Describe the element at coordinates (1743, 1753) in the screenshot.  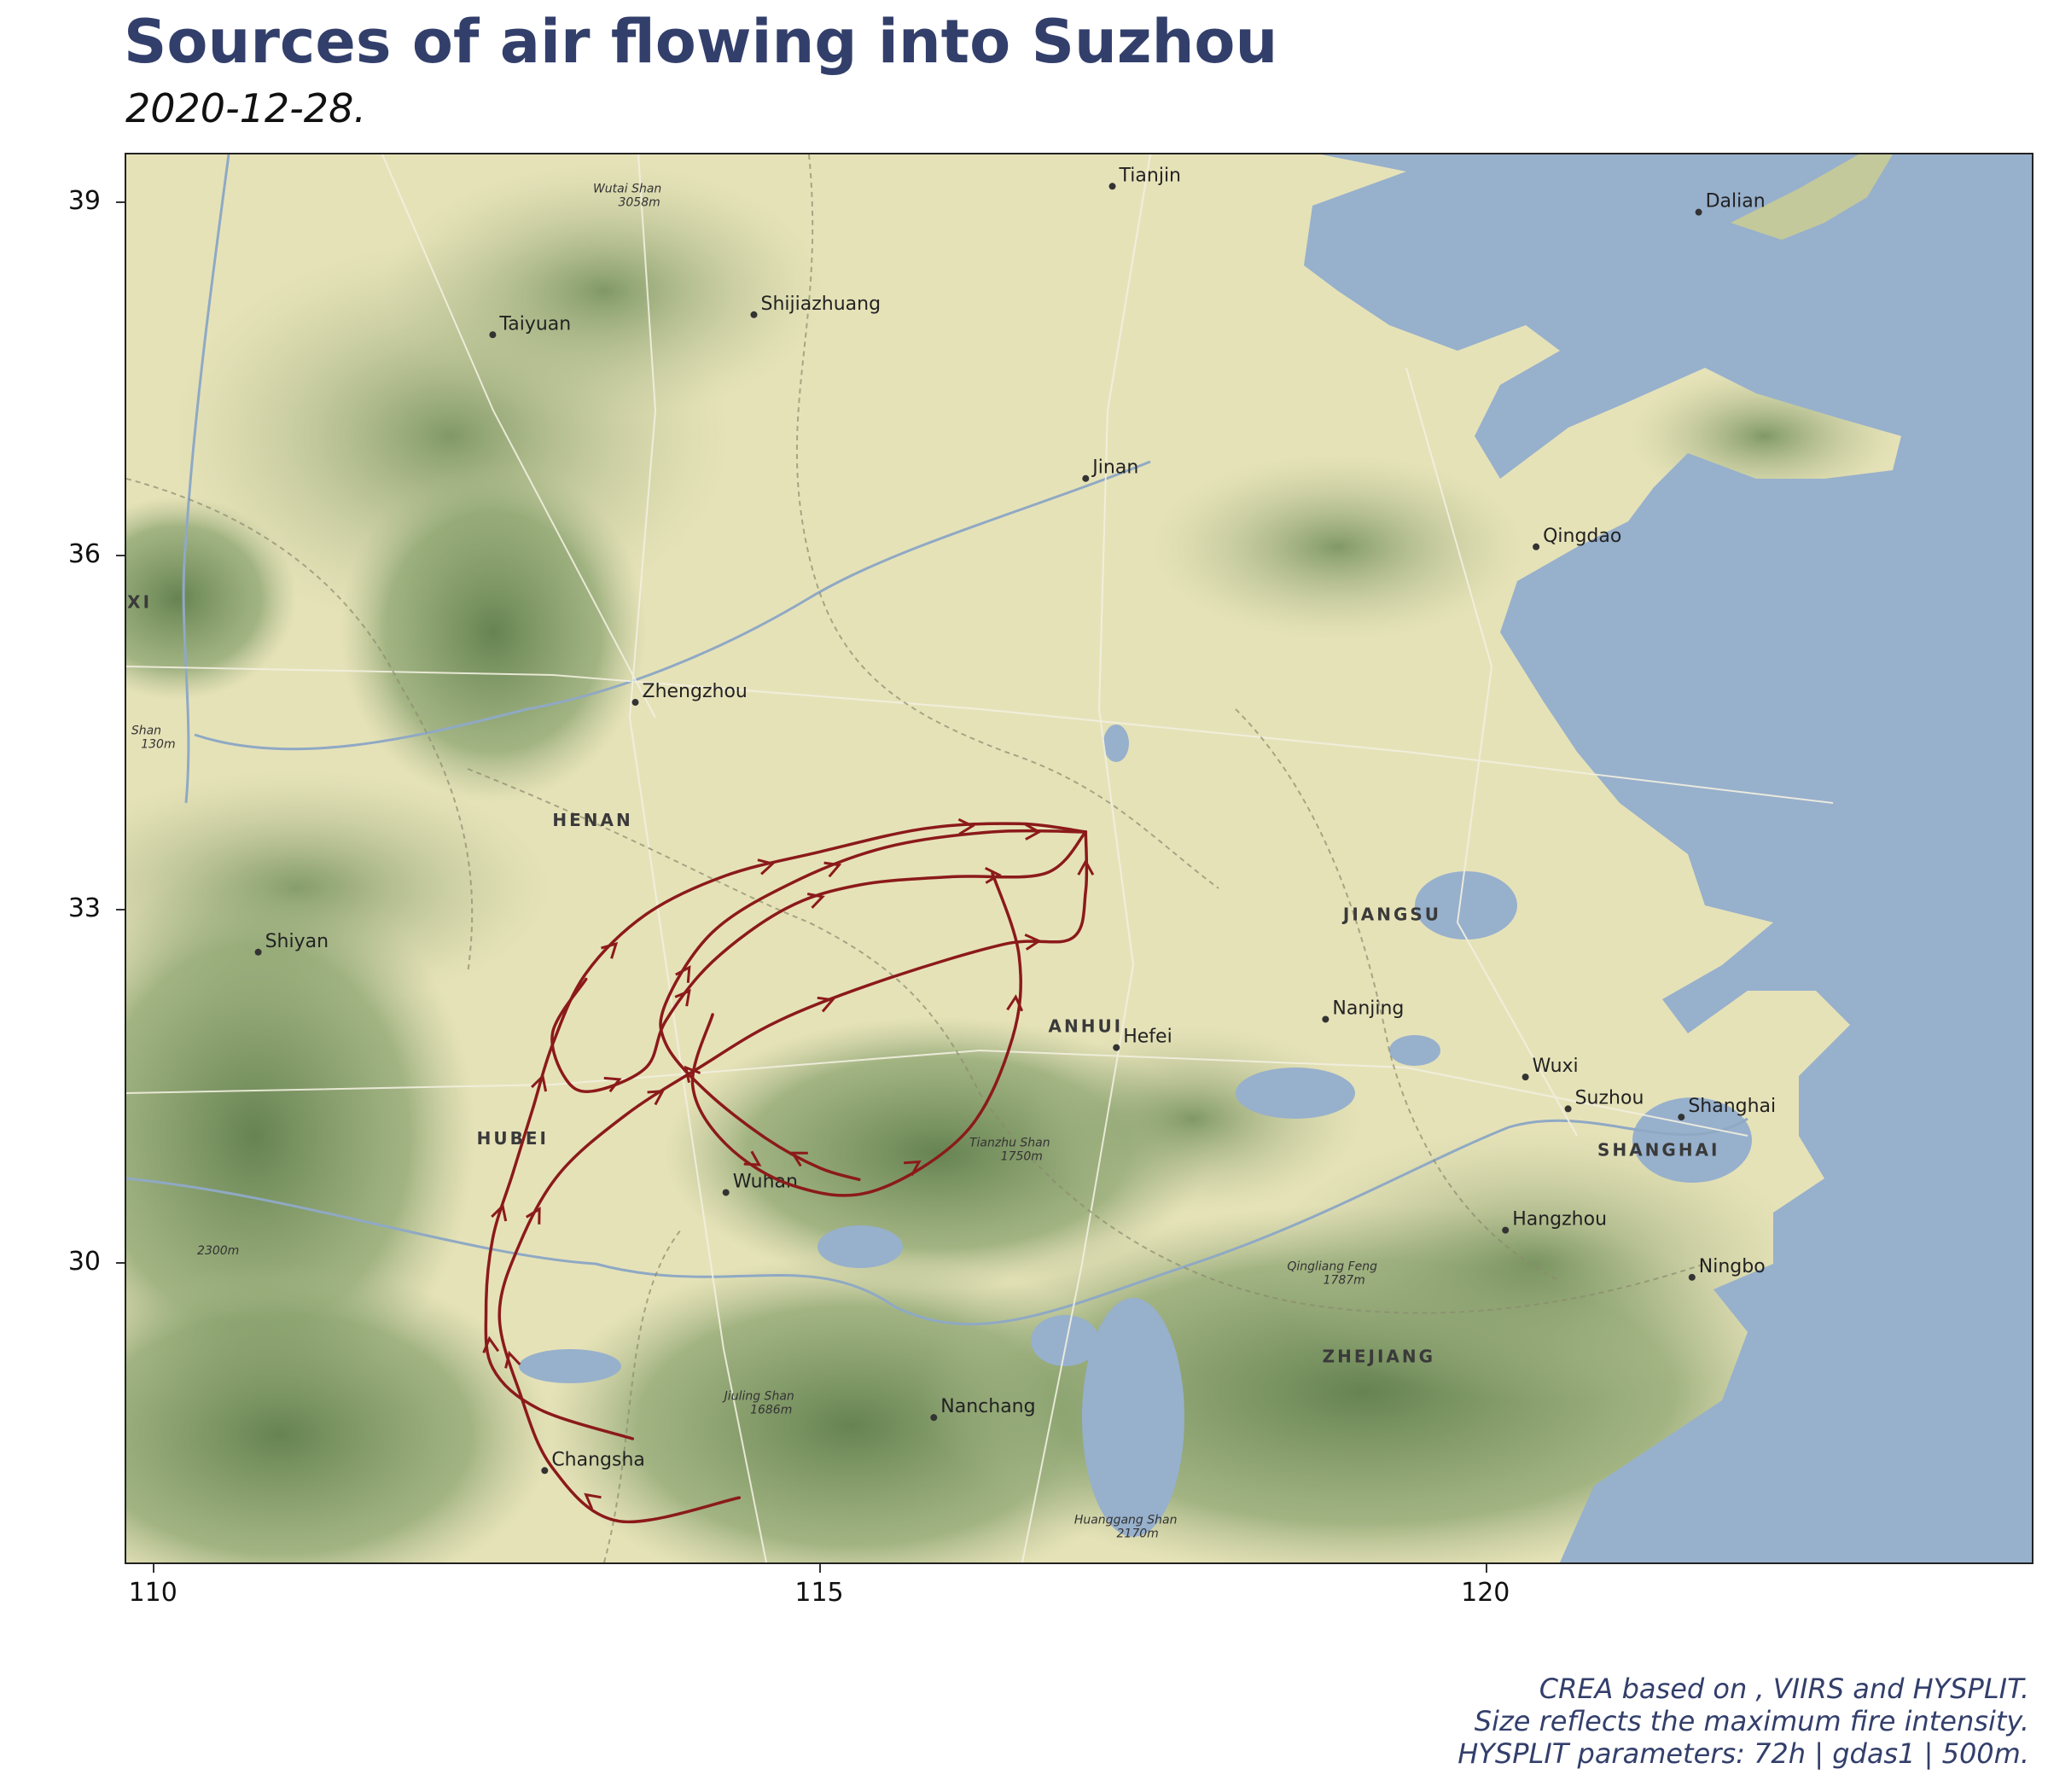
I see `caption-line-3: HYSPLIT parameters: 72h | gdas1 | 500m.` at that location.